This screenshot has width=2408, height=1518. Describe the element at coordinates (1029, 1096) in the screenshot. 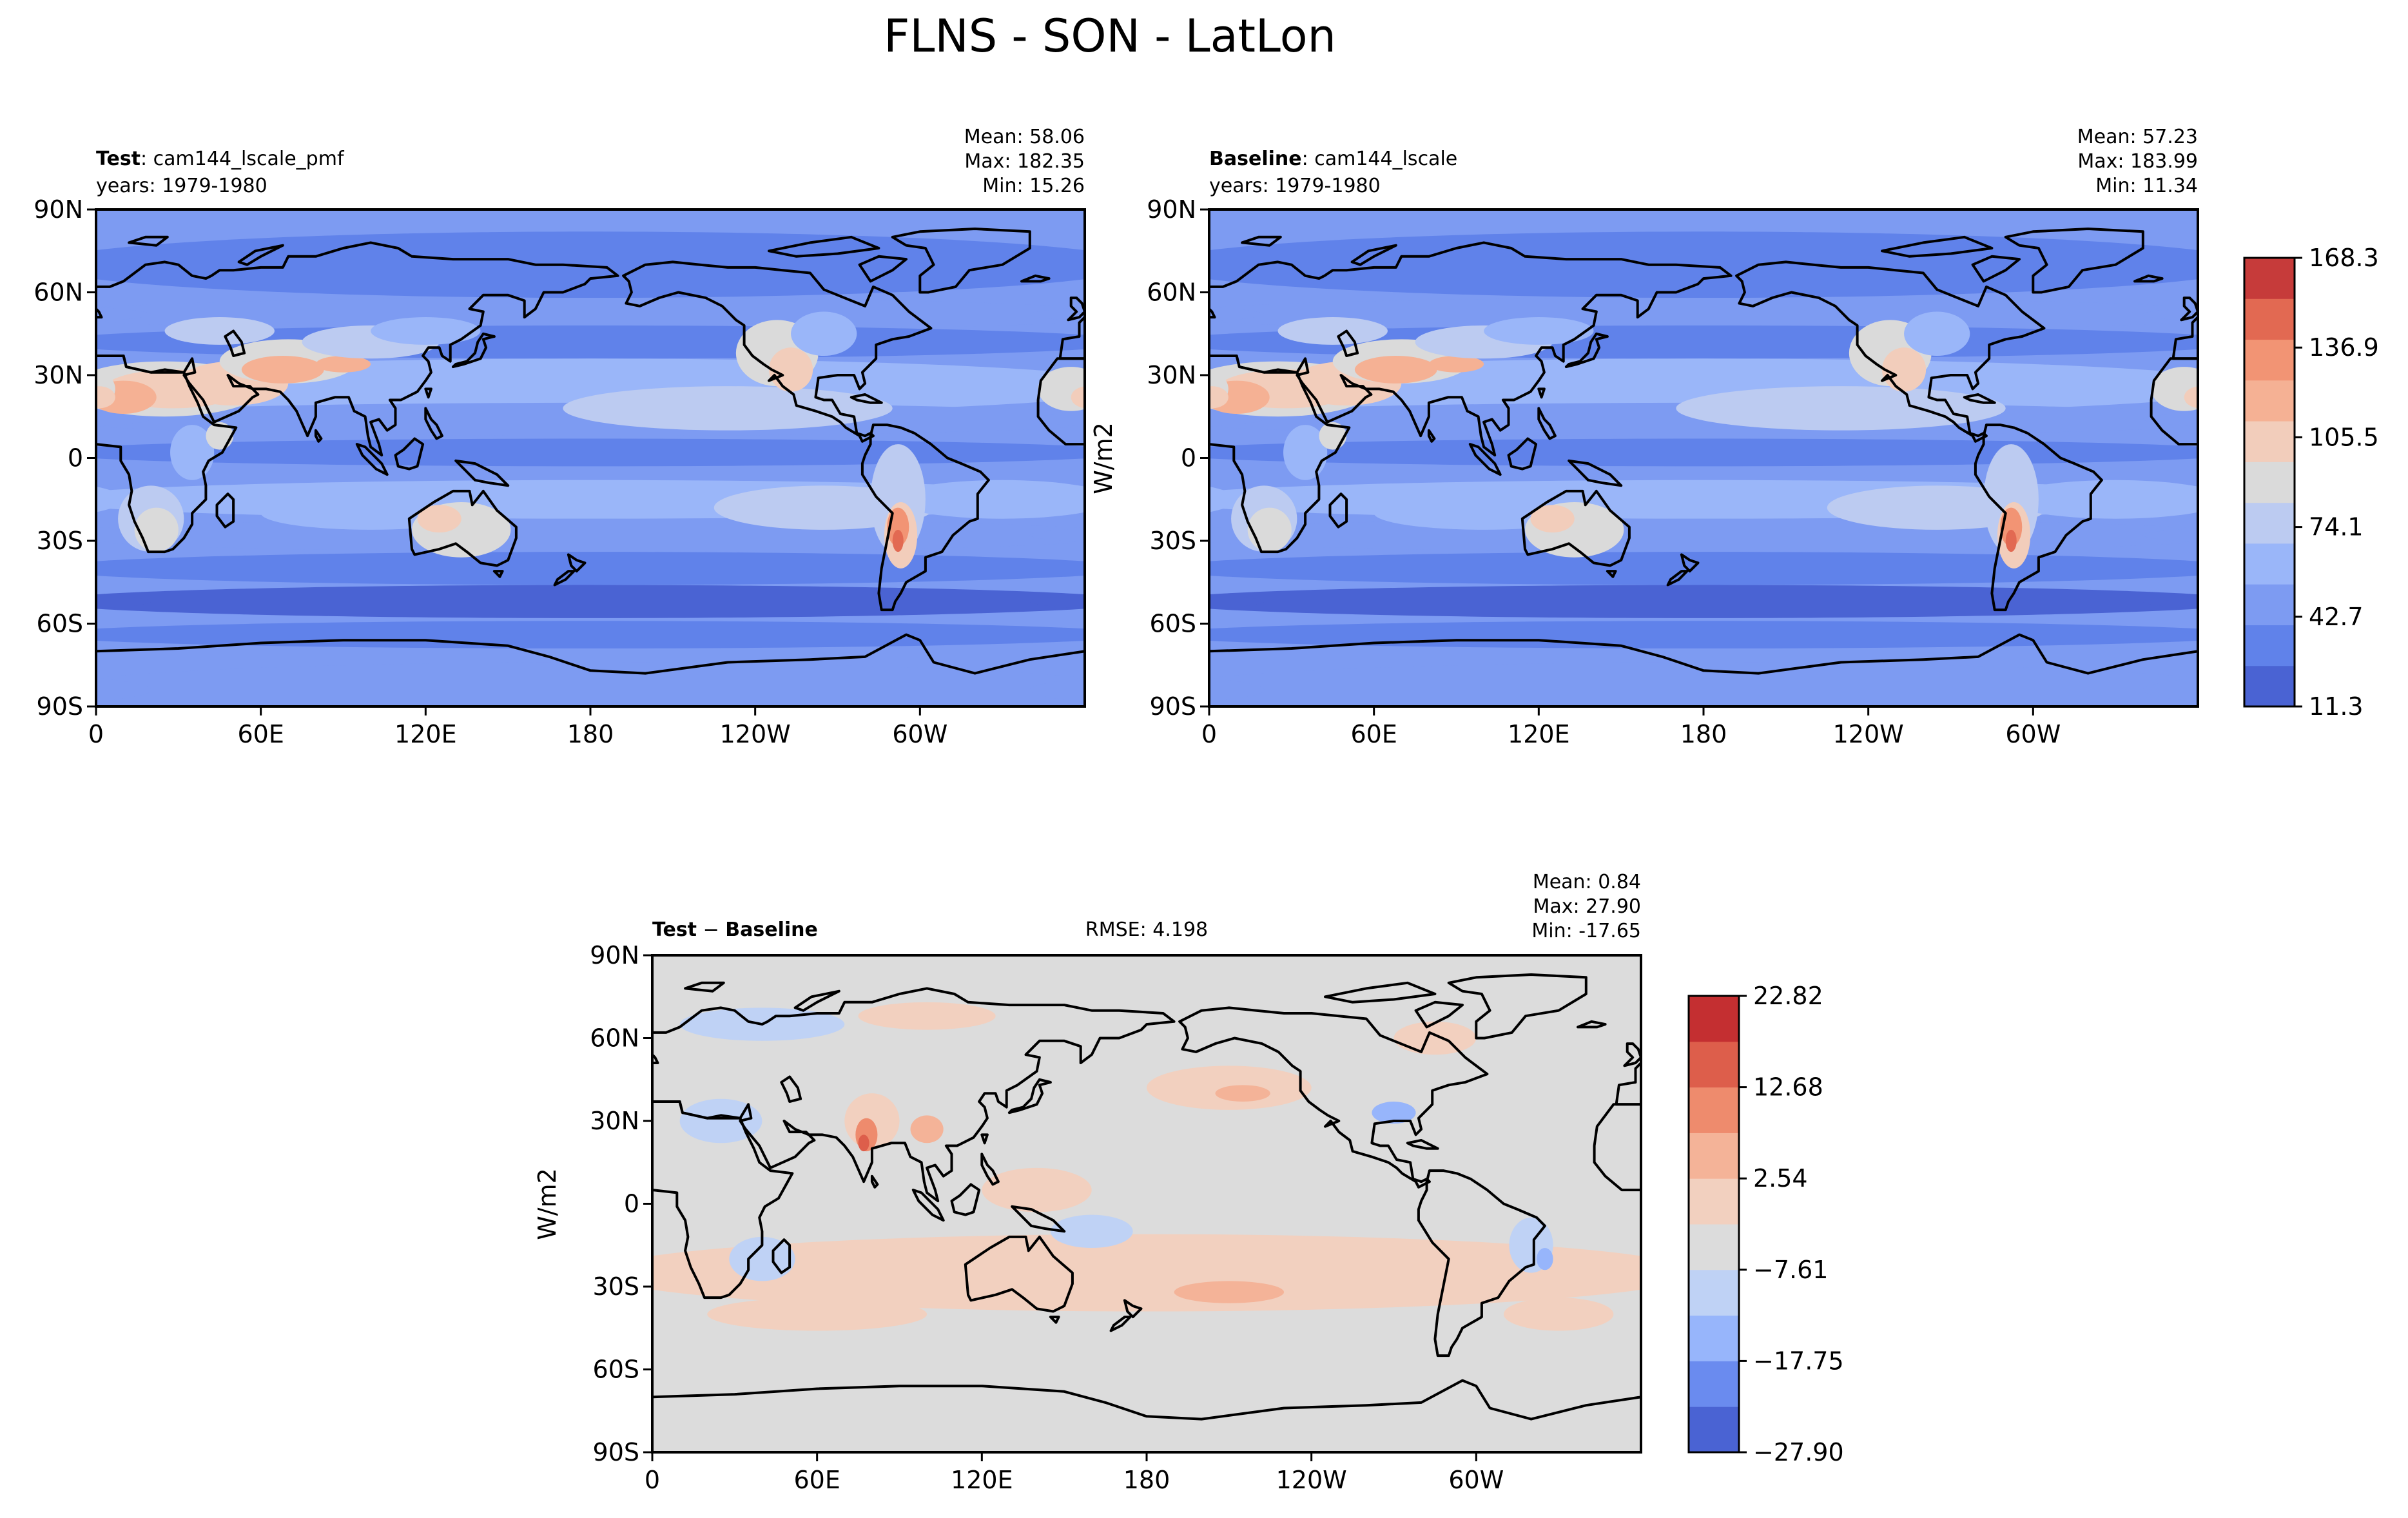

I see `coastline-japan` at that location.